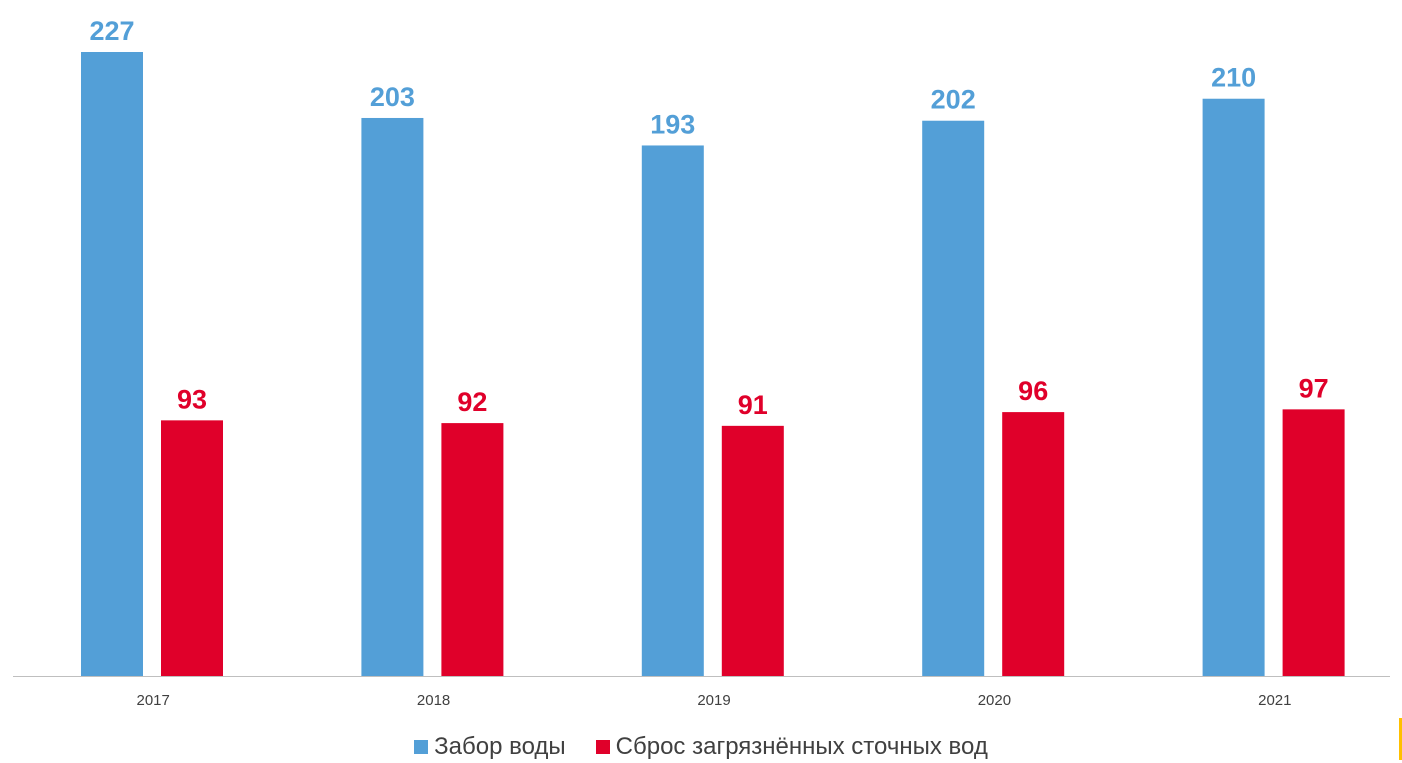 This screenshot has height=763, width=1402. I want to click on legend-label-water-intake: Забор воды, so click(500, 746).